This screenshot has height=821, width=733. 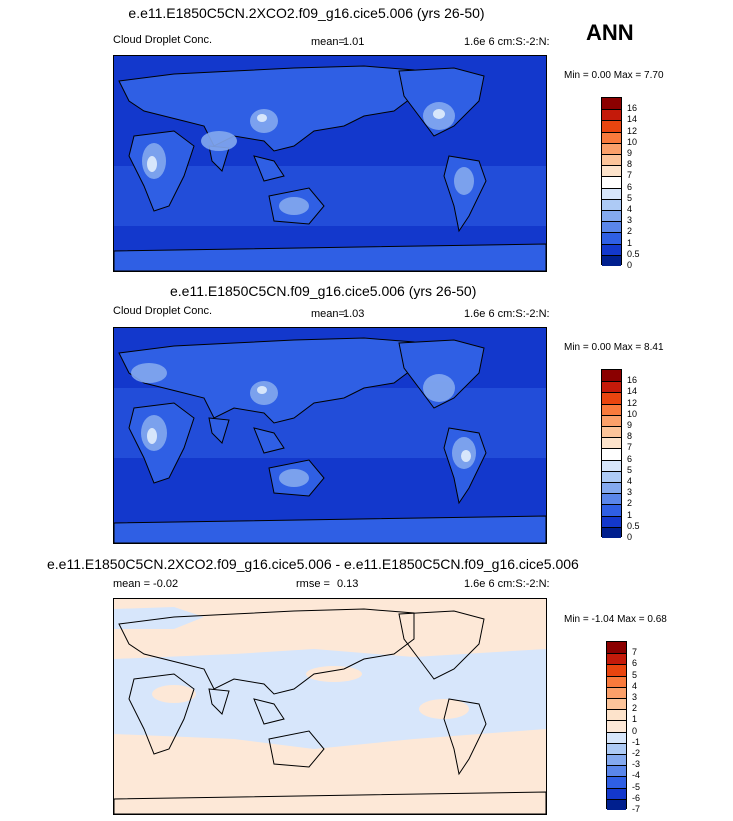 I want to click on colorbar-tick-label: -6, so click(x=636, y=797).